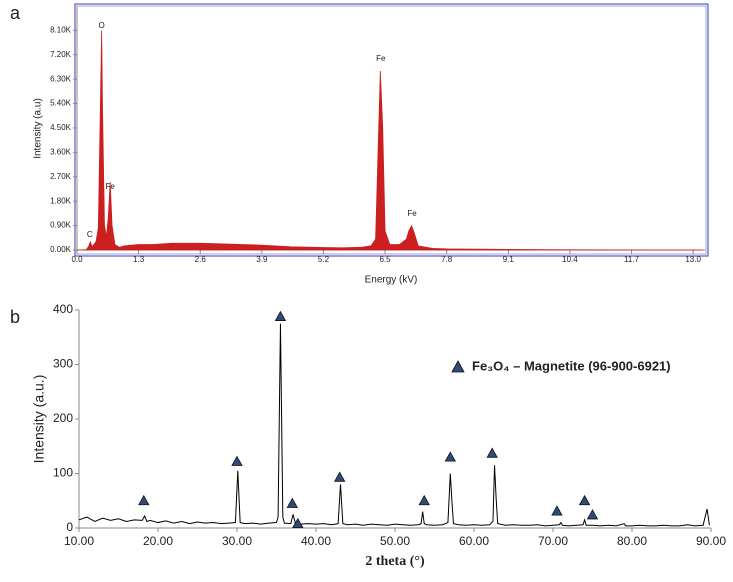 The height and width of the screenshot is (582, 733). What do you see at coordinates (61, 151) in the screenshot?
I see `y-tick-label: 3.60K` at bounding box center [61, 151].